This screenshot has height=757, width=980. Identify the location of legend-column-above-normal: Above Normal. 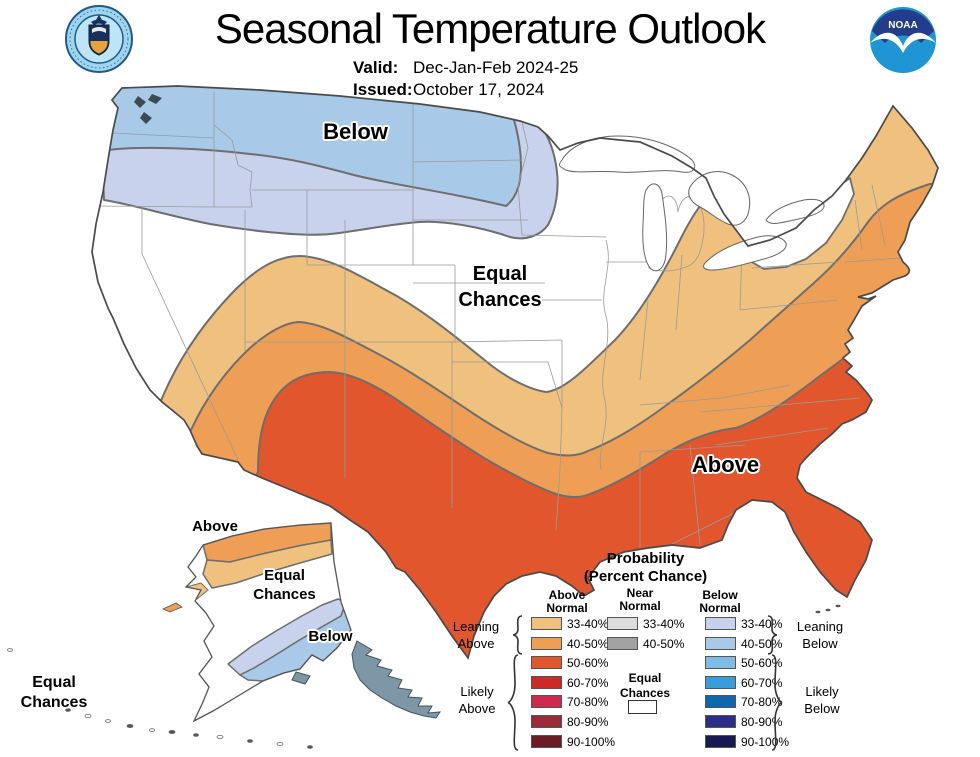
(567, 601).